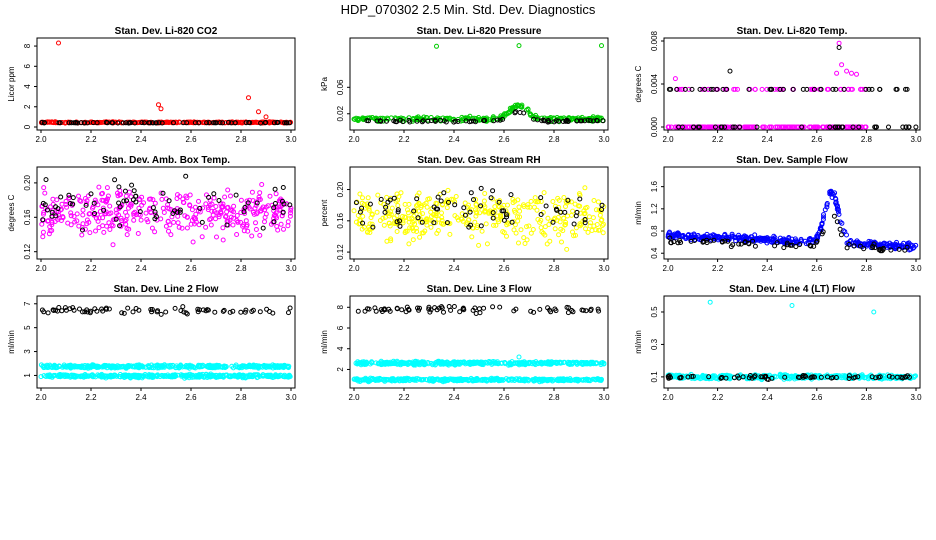 The height and width of the screenshot is (540, 936). Describe the element at coordinates (767, 85) in the screenshot. I see `series-magenta` at that location.